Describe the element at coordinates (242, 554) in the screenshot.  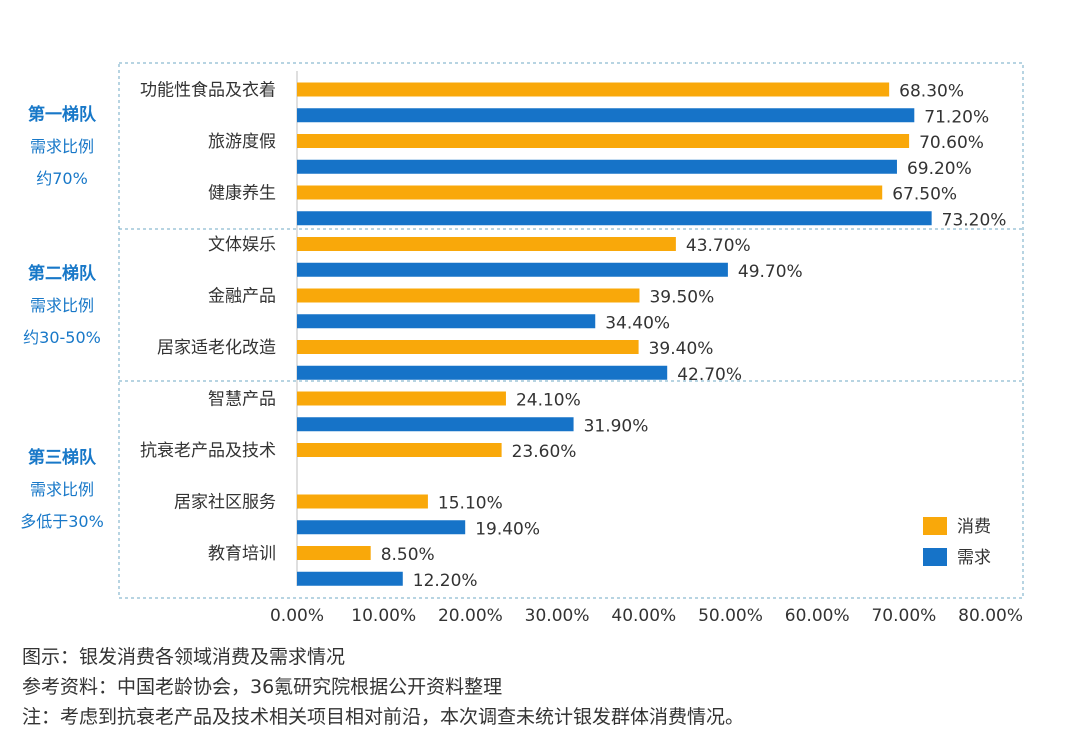
I see `category-label: 教育培训` at that location.